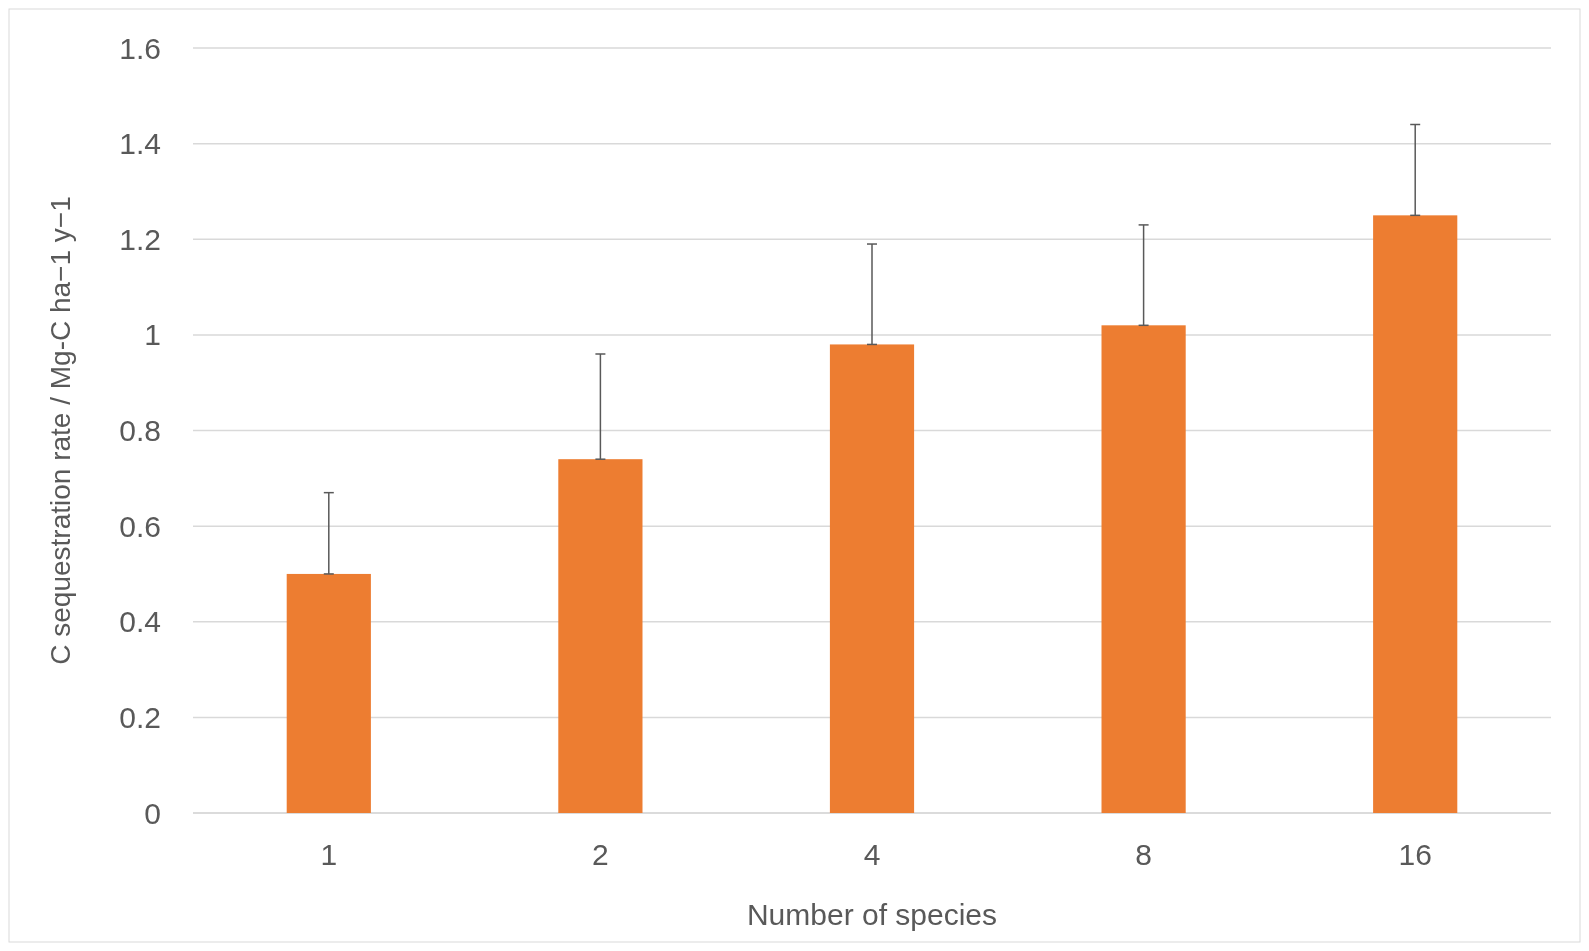  I want to click on x-tick-label: 4, so click(872, 854).